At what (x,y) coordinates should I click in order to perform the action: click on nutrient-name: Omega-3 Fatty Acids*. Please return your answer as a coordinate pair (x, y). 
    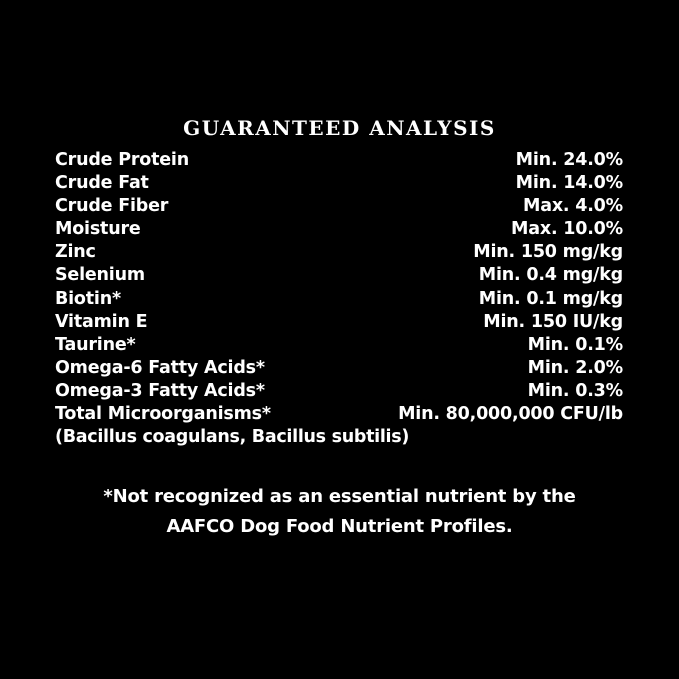
    Looking at the image, I should click on (160, 390).